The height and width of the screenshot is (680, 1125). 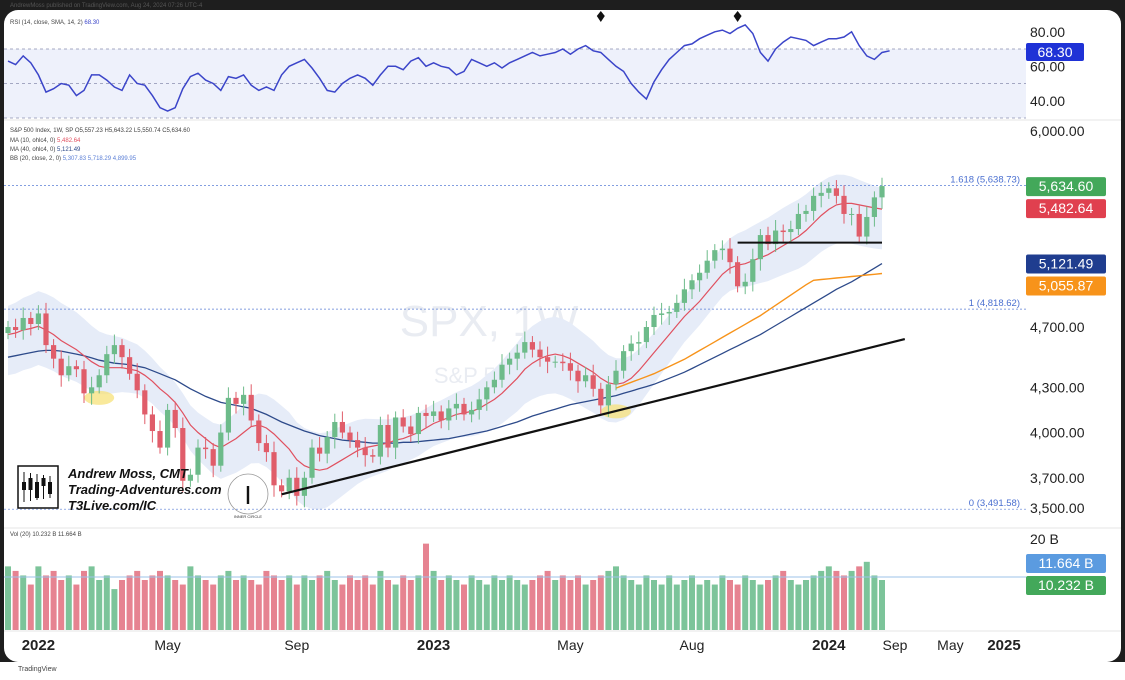 I want to click on price-badge-label: 5,482.64, so click(x=1066, y=208).